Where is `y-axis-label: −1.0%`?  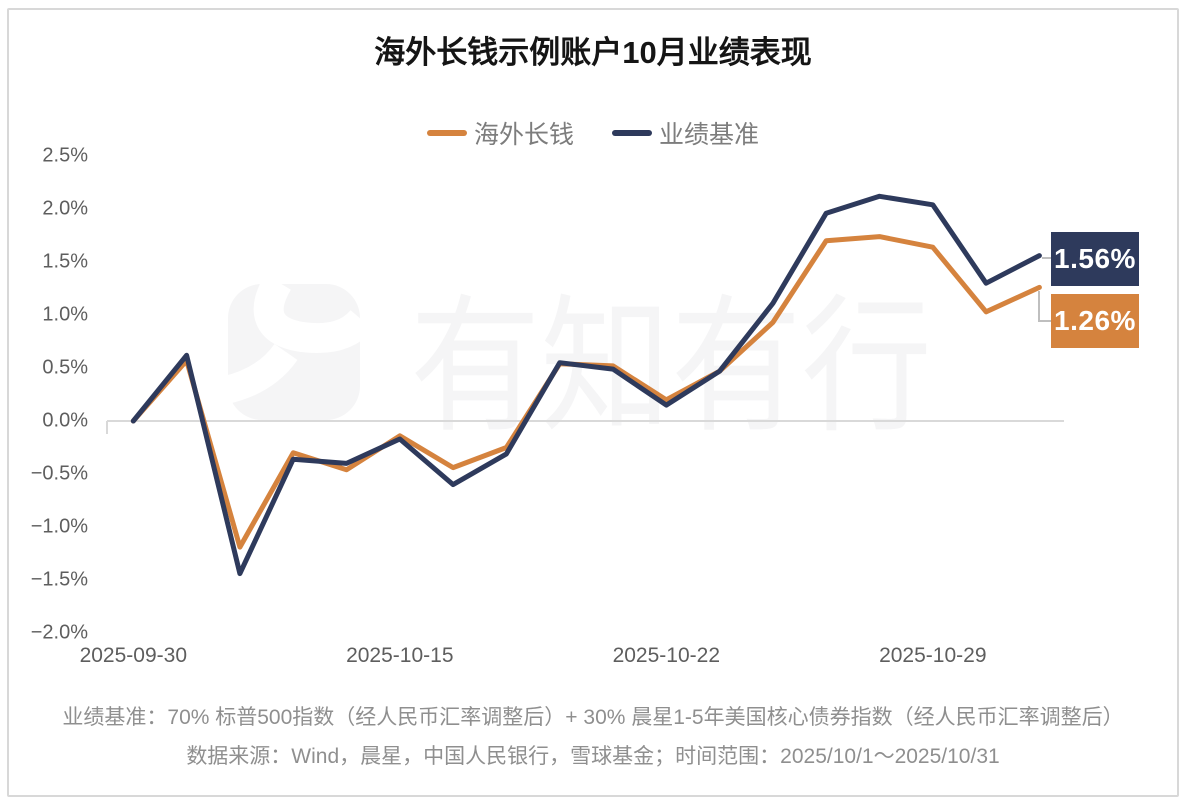
y-axis-label: −1.0% is located at coordinates (59, 526).